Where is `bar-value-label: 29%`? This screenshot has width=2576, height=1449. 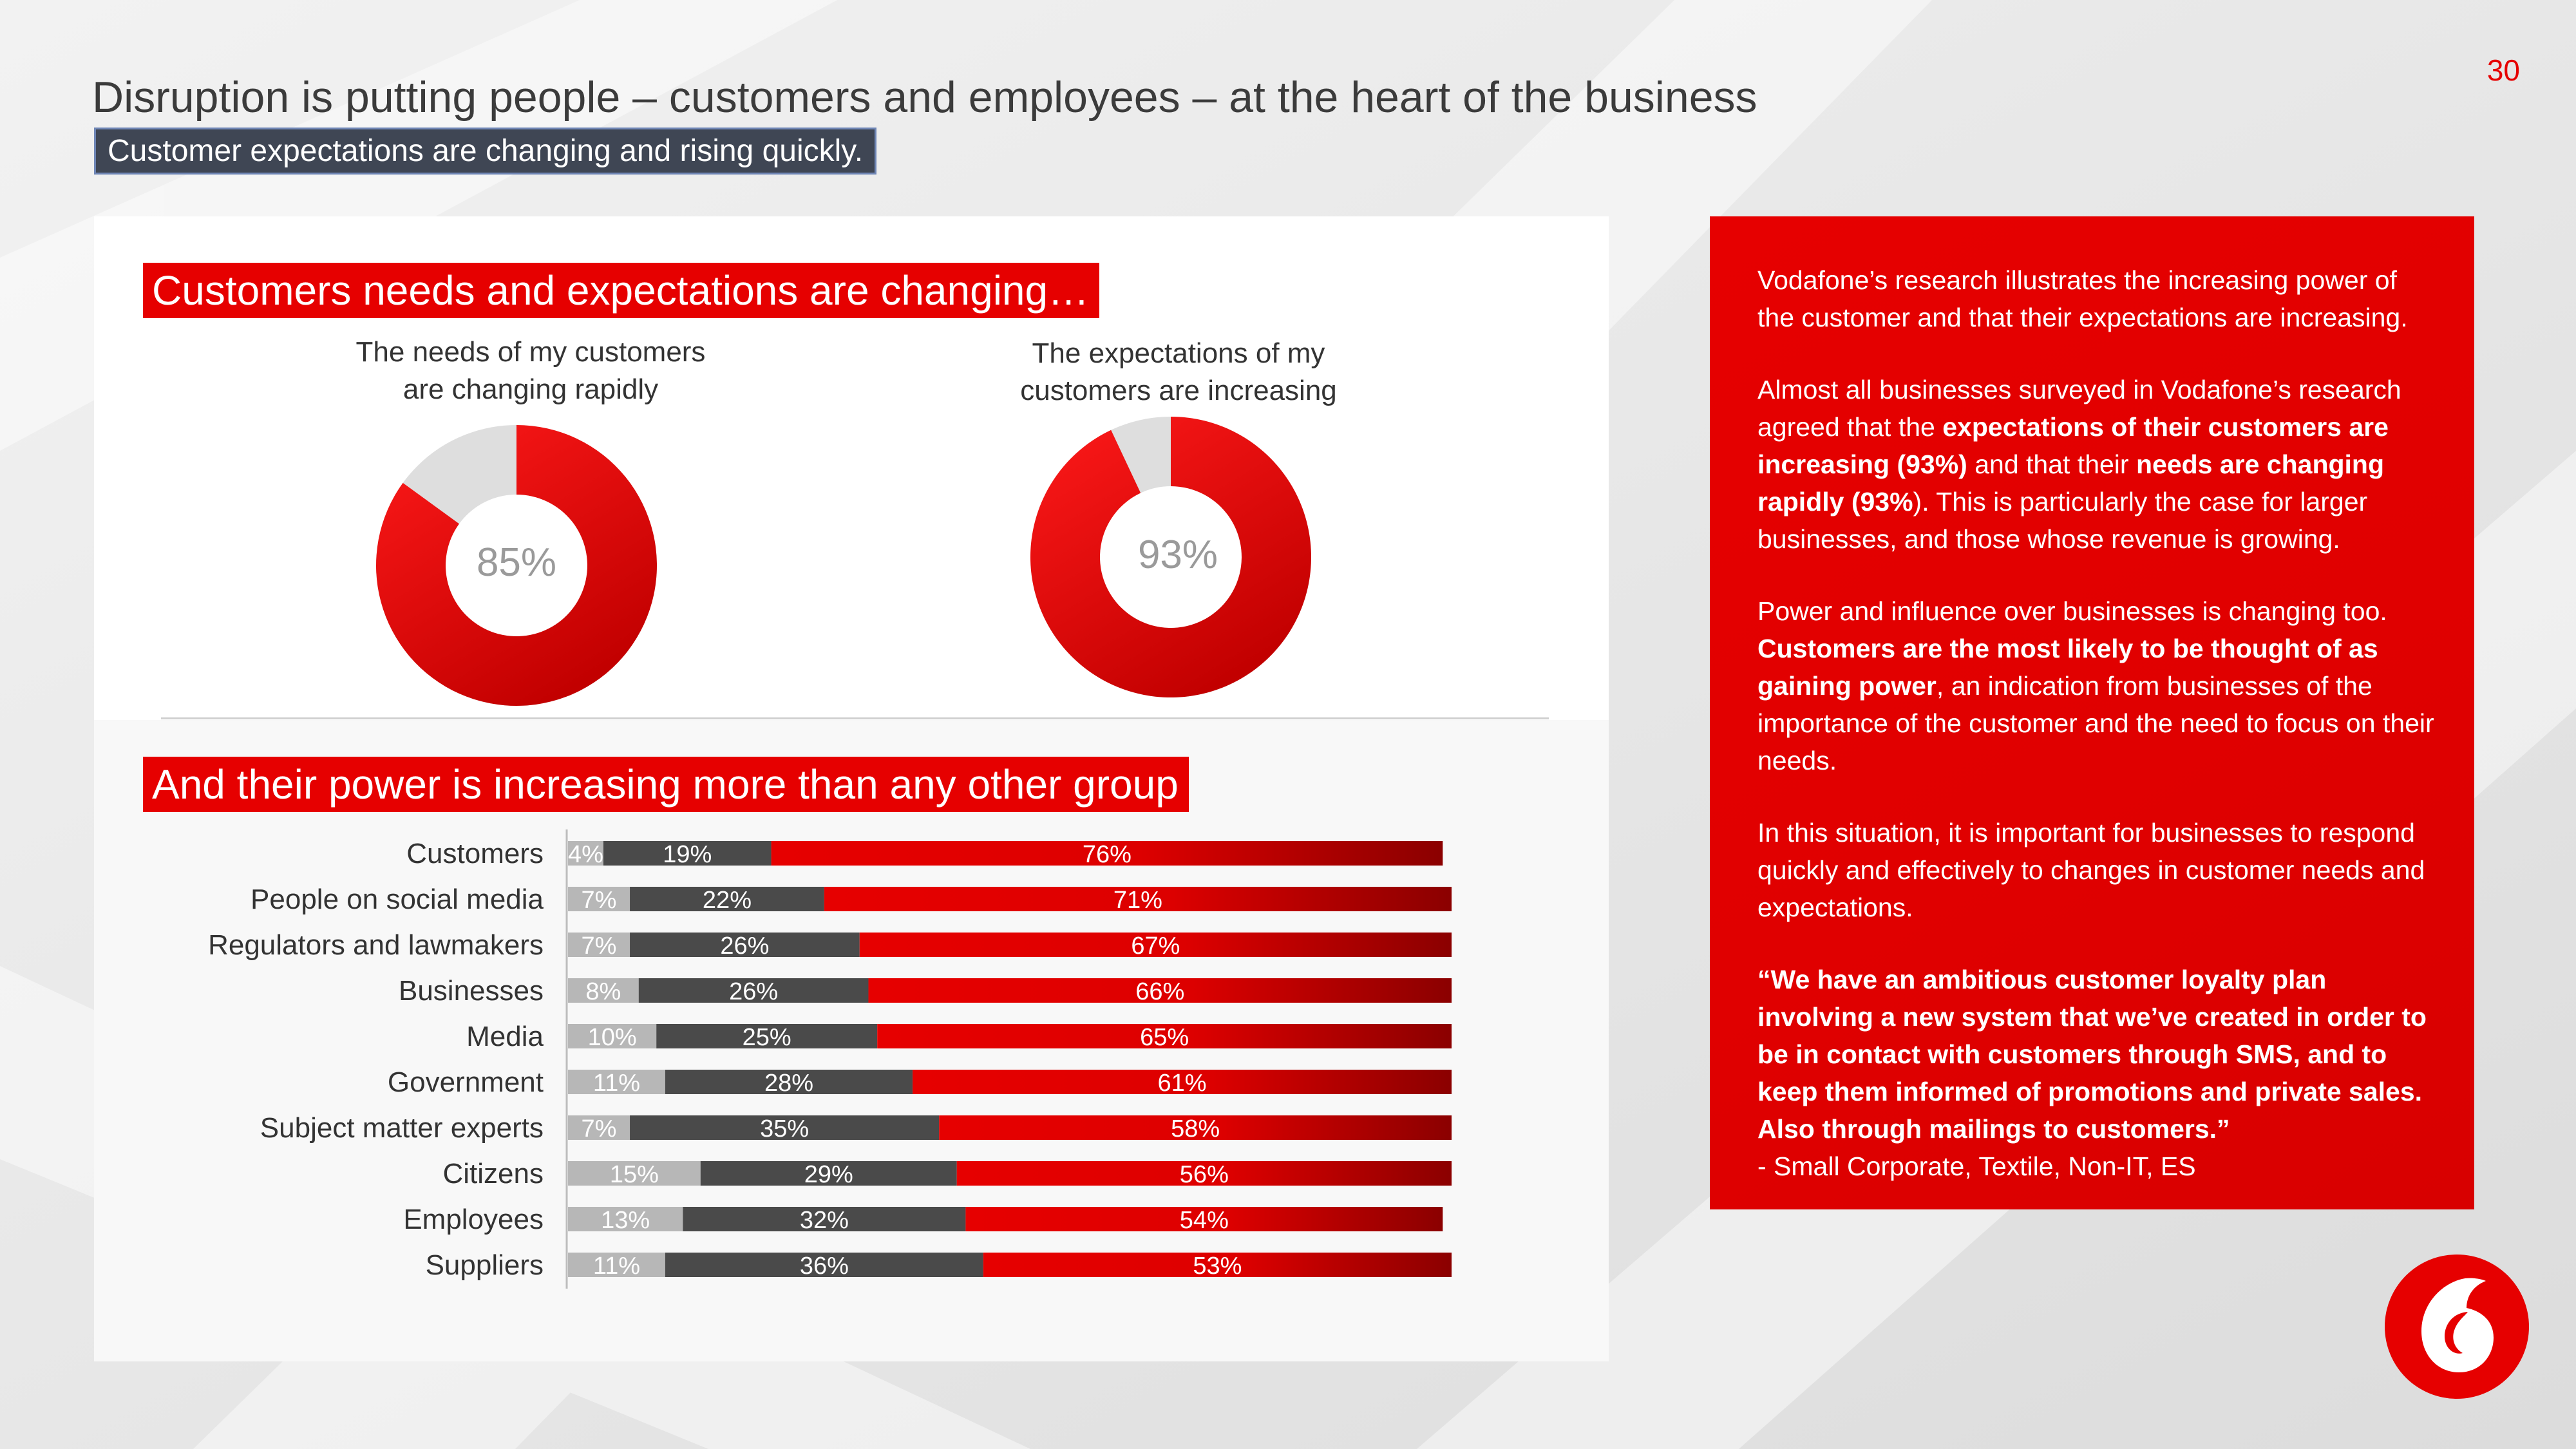 bar-value-label: 29% is located at coordinates (828, 1174).